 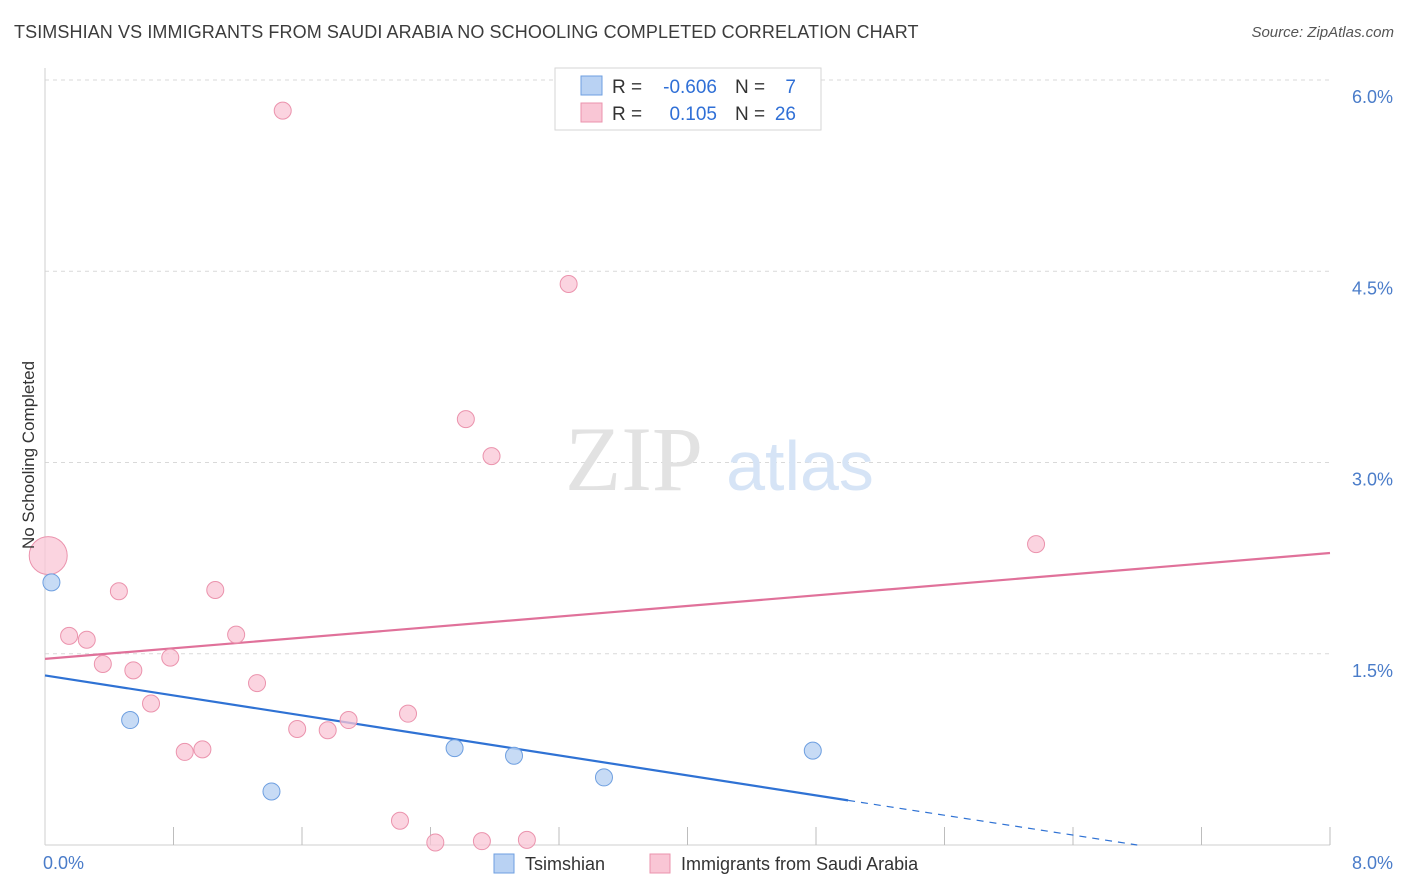 I want to click on y-tick-label-0: 1.5%, so click(x=1372, y=671).